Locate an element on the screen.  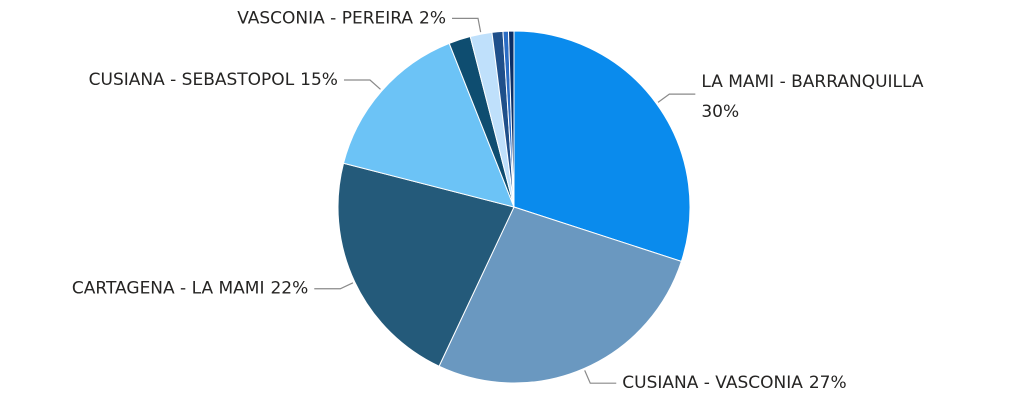
slice-label: LA MAMI - BARRANQUILLA is located at coordinates (812, 82).